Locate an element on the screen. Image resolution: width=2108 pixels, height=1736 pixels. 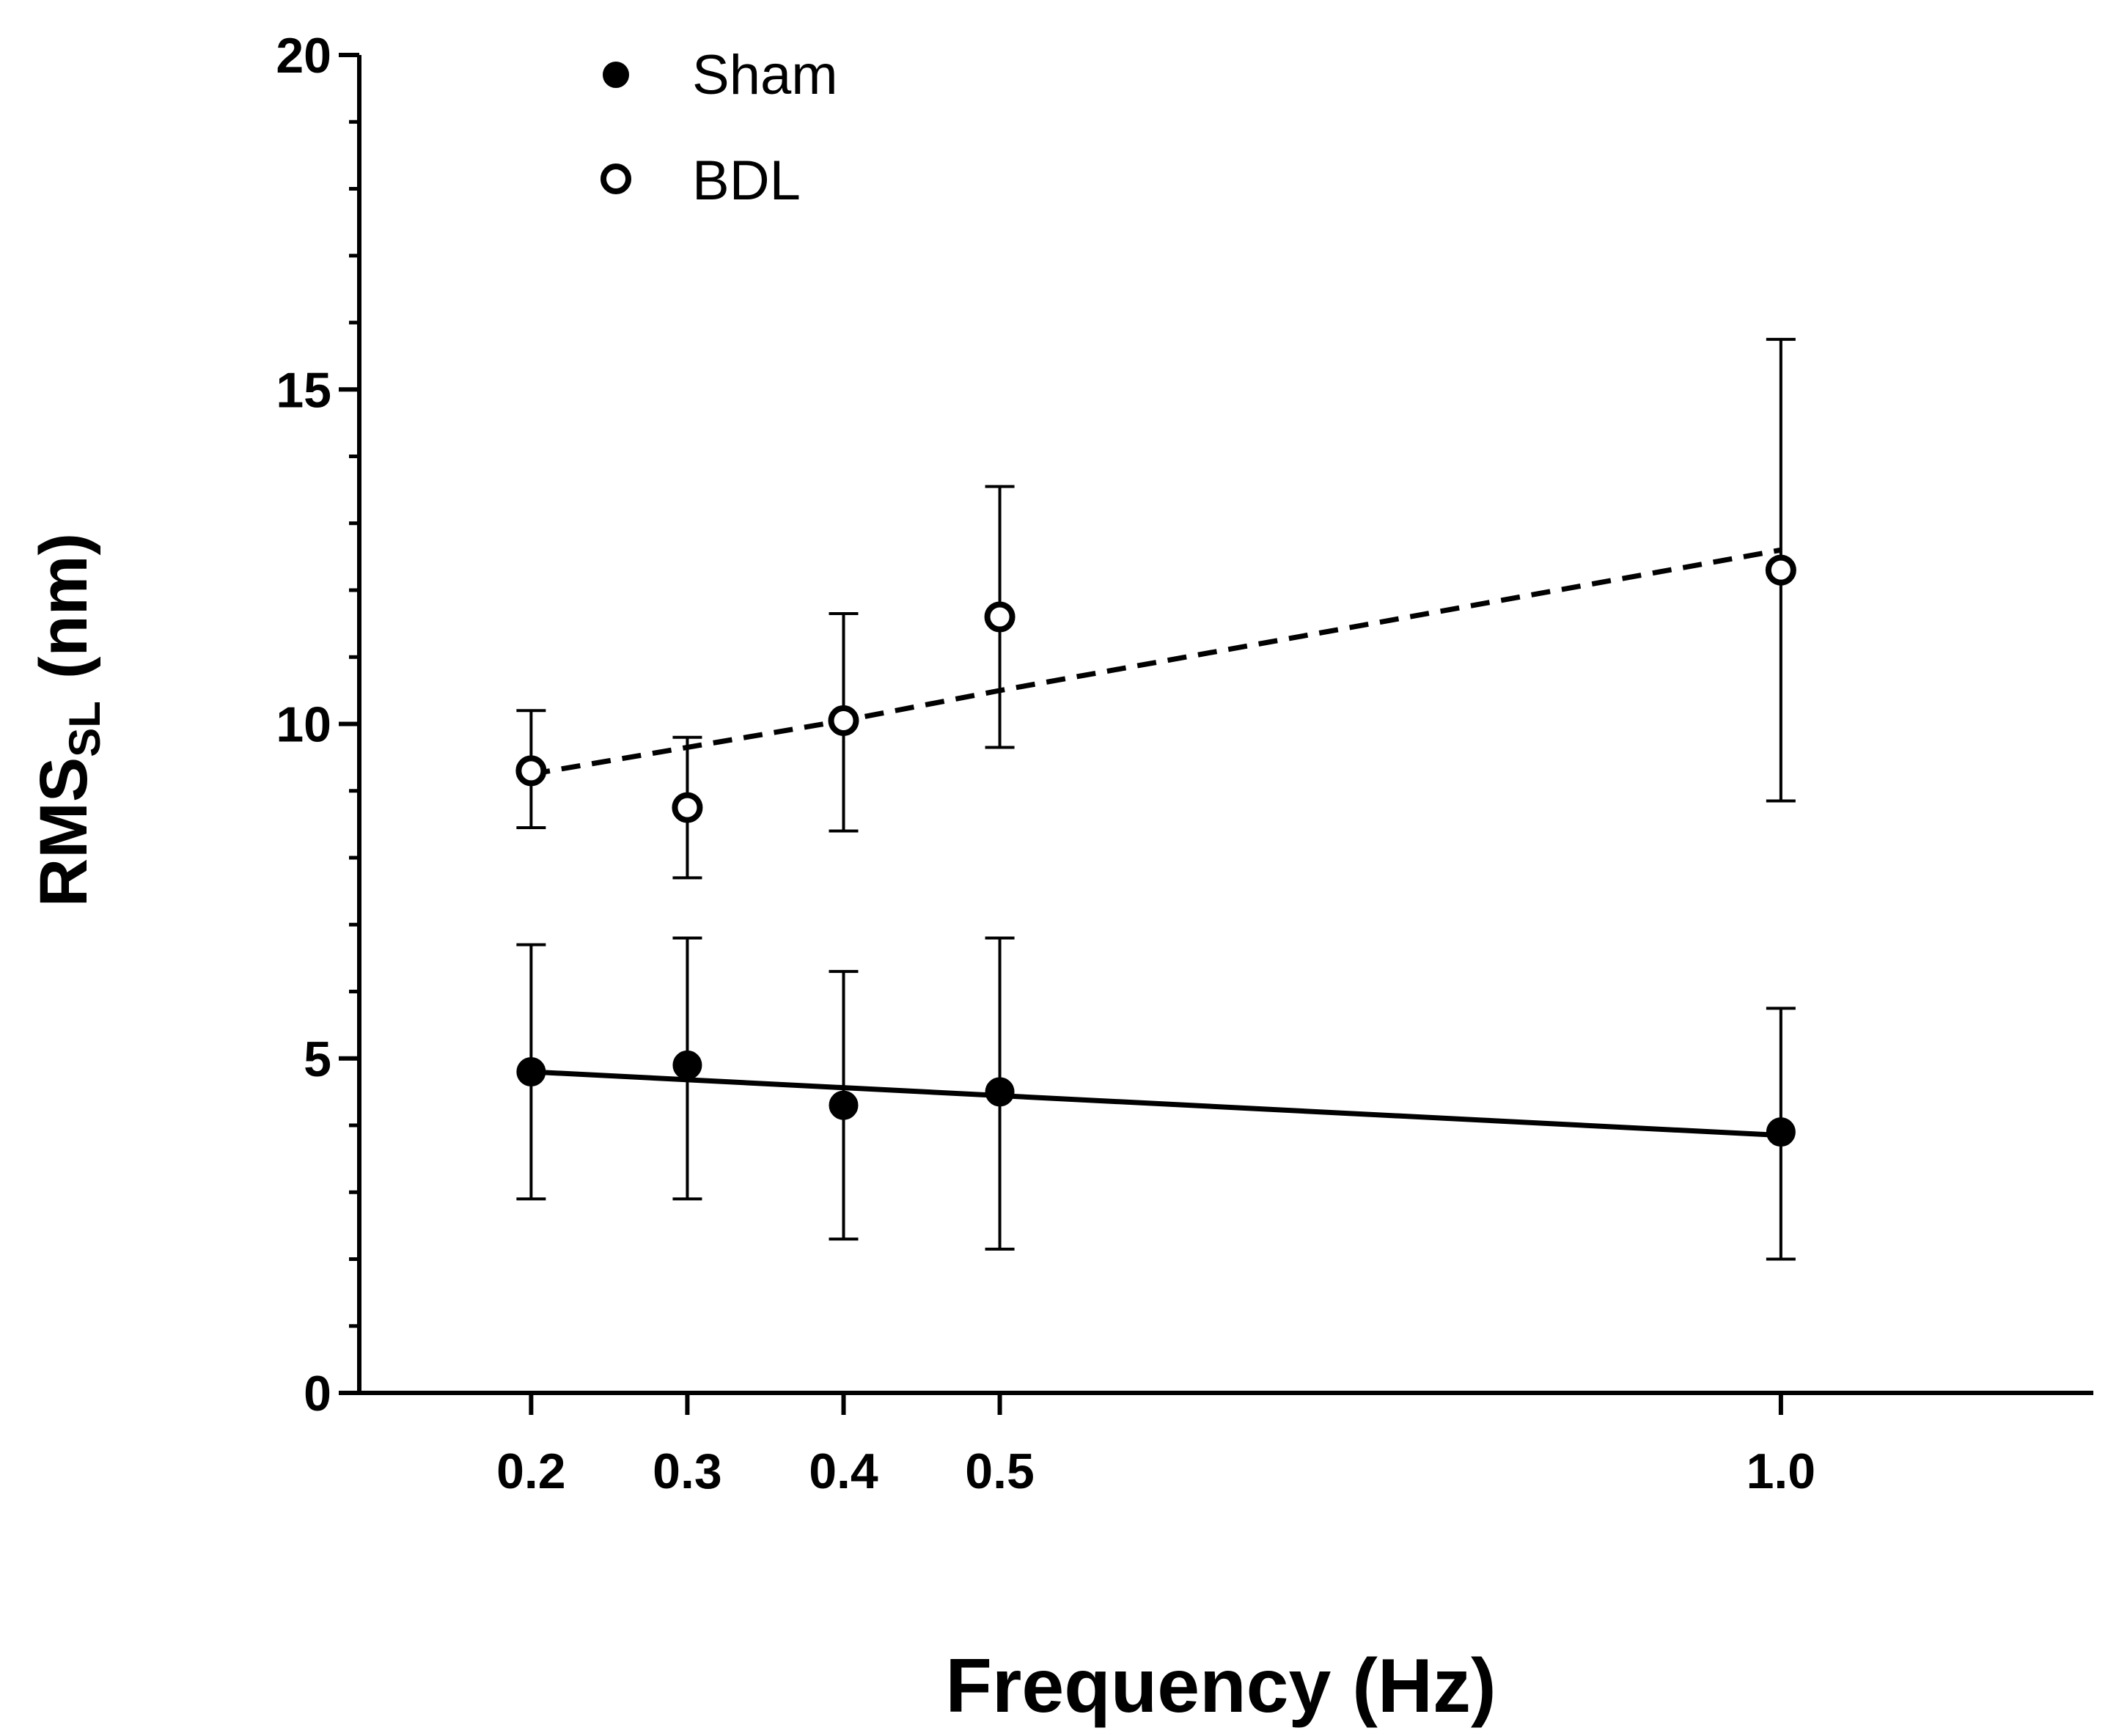
fit-line-bdl is located at coordinates (1156, 662).